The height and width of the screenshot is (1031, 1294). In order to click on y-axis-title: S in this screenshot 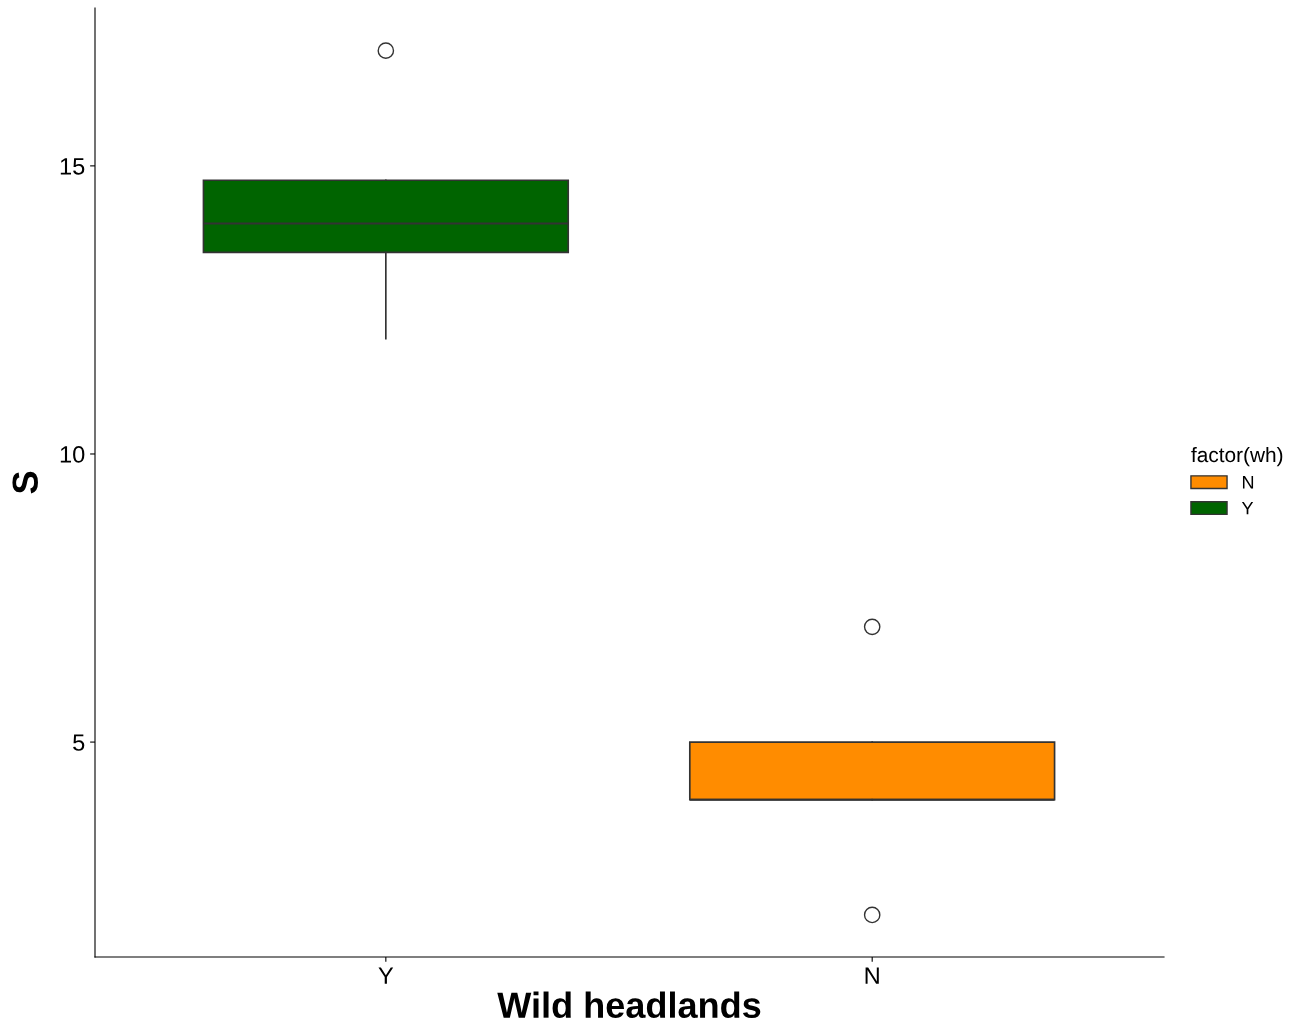, I will do `click(25, 482)`.